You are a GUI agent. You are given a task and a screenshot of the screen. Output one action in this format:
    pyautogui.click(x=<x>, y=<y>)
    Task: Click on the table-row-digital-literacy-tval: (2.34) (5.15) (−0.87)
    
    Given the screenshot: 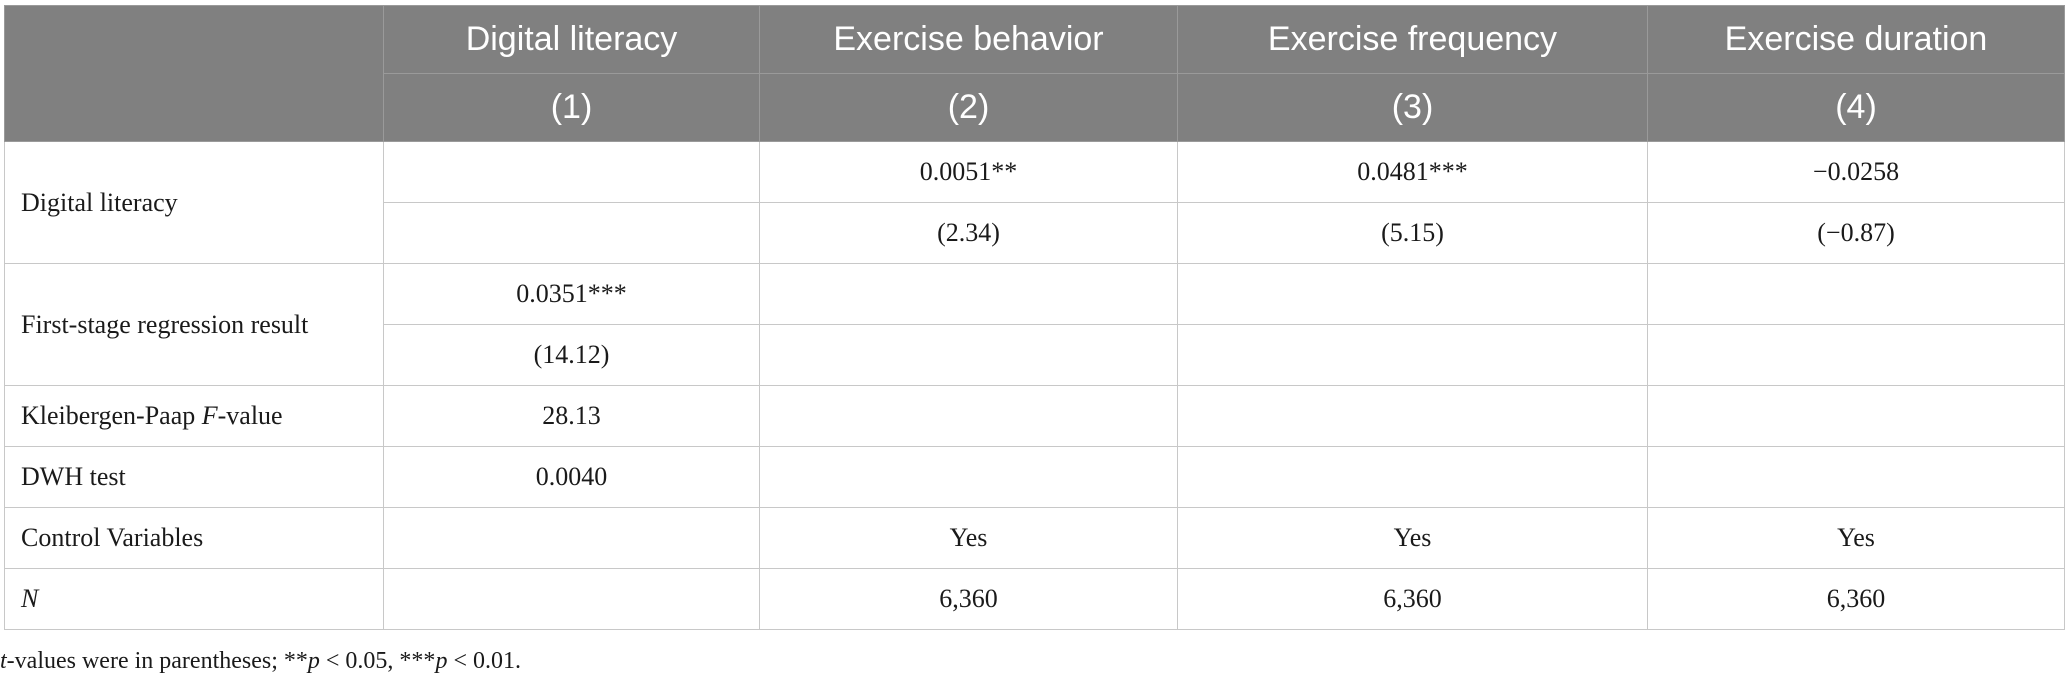 What is the action you would take?
    pyautogui.click(x=1035, y=233)
    